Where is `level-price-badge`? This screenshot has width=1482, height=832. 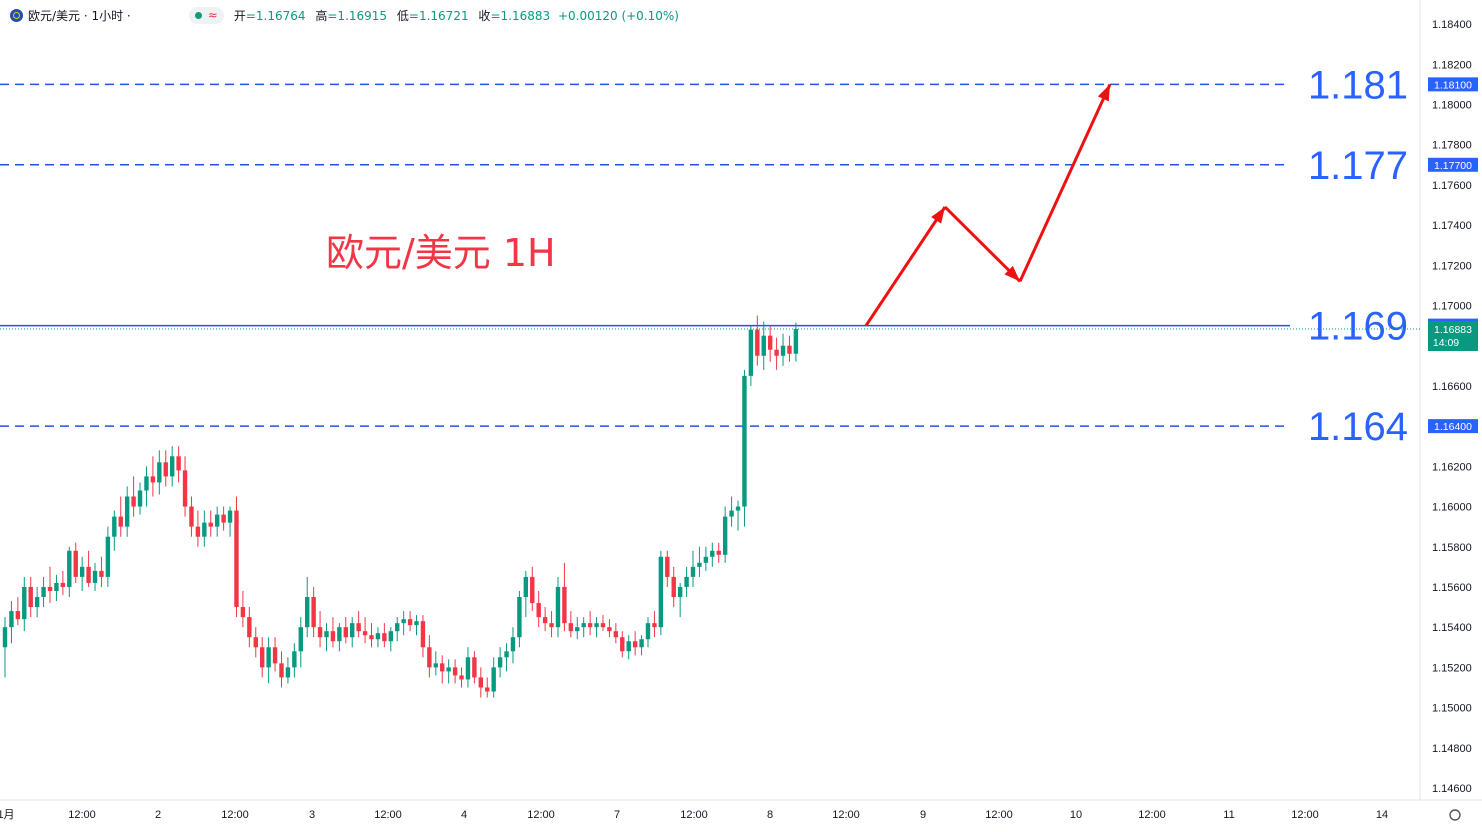 level-price-badge is located at coordinates (1453, 84).